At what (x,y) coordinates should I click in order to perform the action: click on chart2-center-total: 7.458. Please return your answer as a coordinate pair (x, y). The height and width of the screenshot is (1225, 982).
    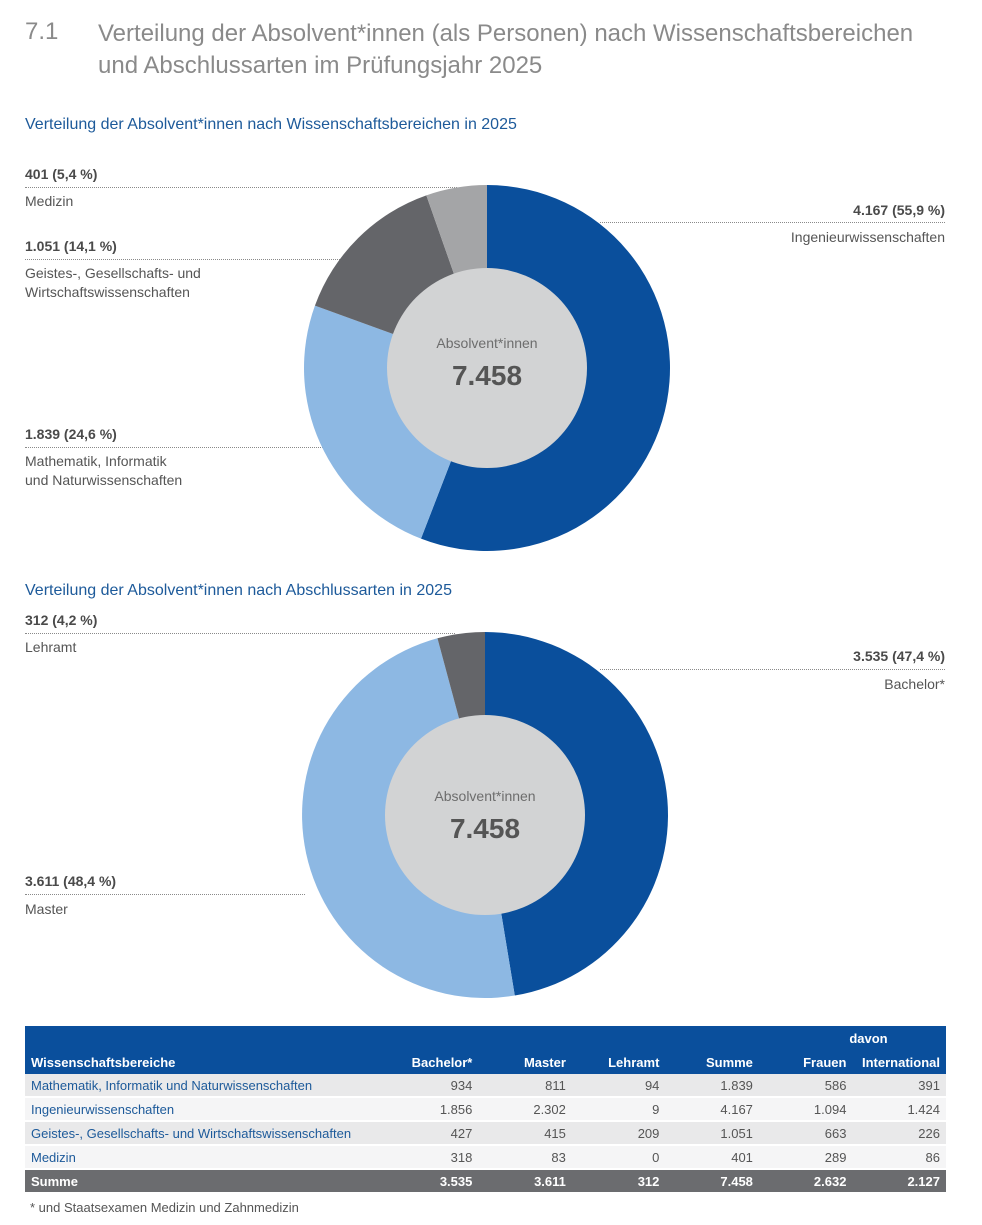
    Looking at the image, I should click on (485, 828).